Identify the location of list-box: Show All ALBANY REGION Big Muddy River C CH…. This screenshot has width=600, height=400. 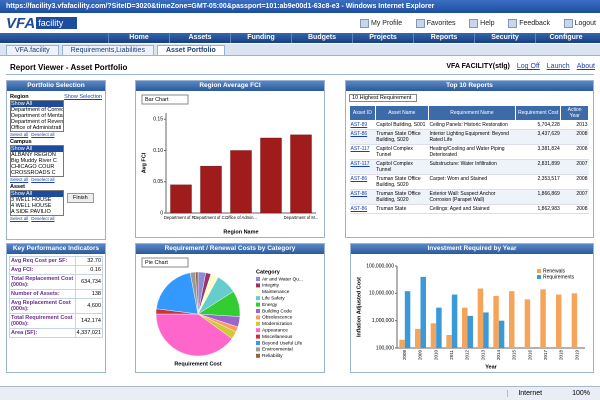
(37, 161).